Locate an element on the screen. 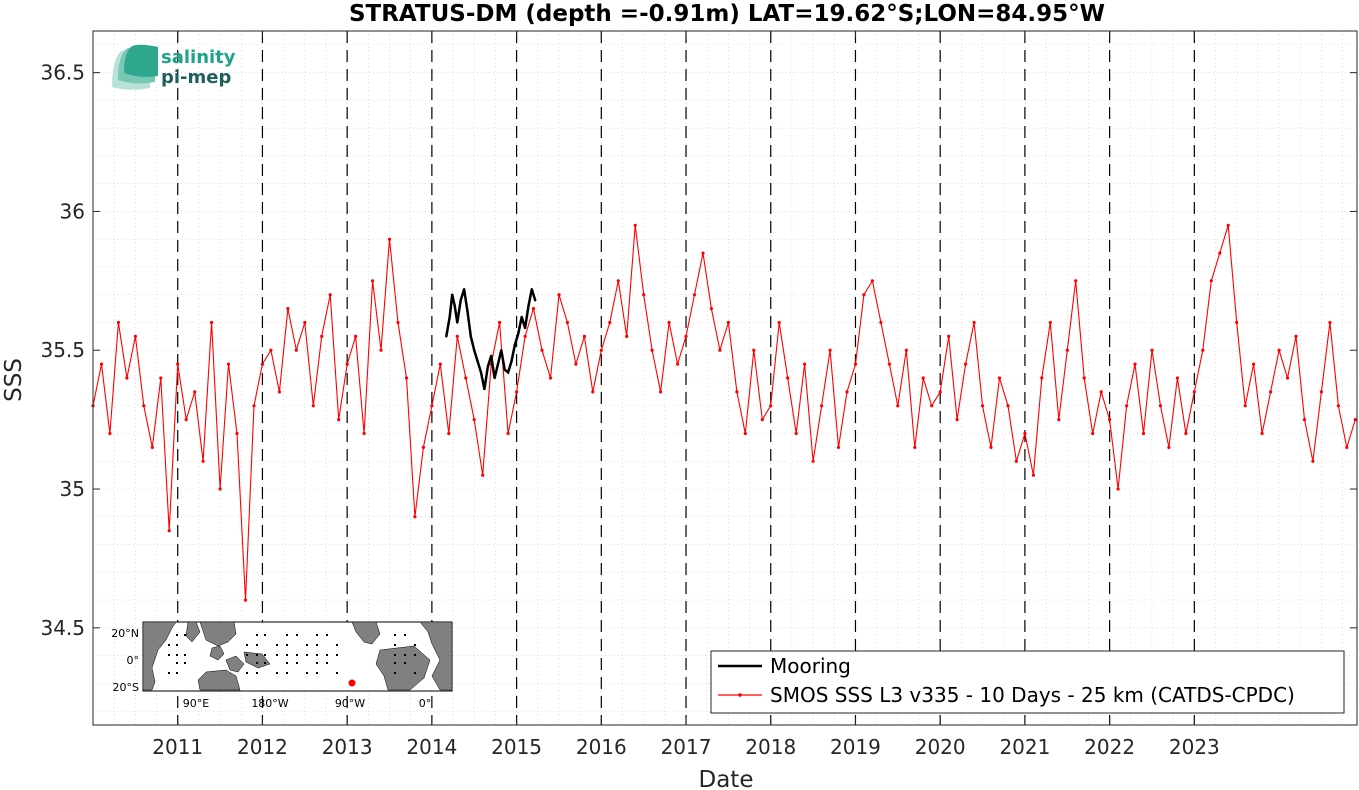 This screenshot has height=790, width=1359. logo-text-pi-mep: pi-mep is located at coordinates (196, 77).